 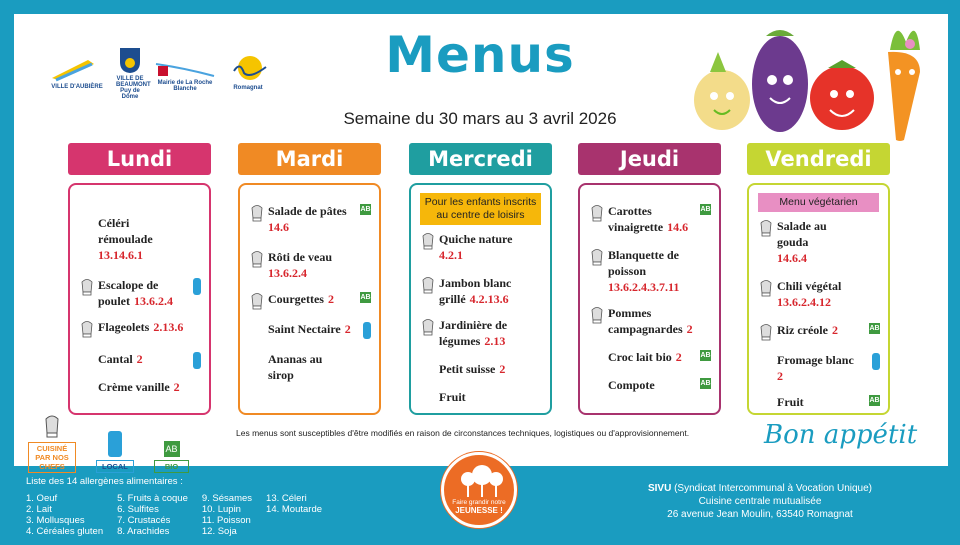 I want to click on dish-name: Riz créole, so click(x=802, y=330).